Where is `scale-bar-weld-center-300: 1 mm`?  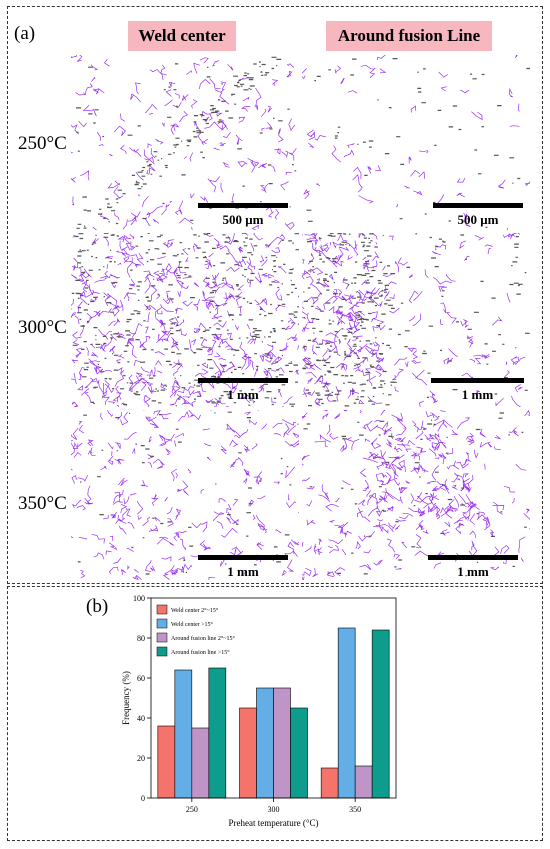 scale-bar-weld-center-300: 1 mm is located at coordinates (243, 390).